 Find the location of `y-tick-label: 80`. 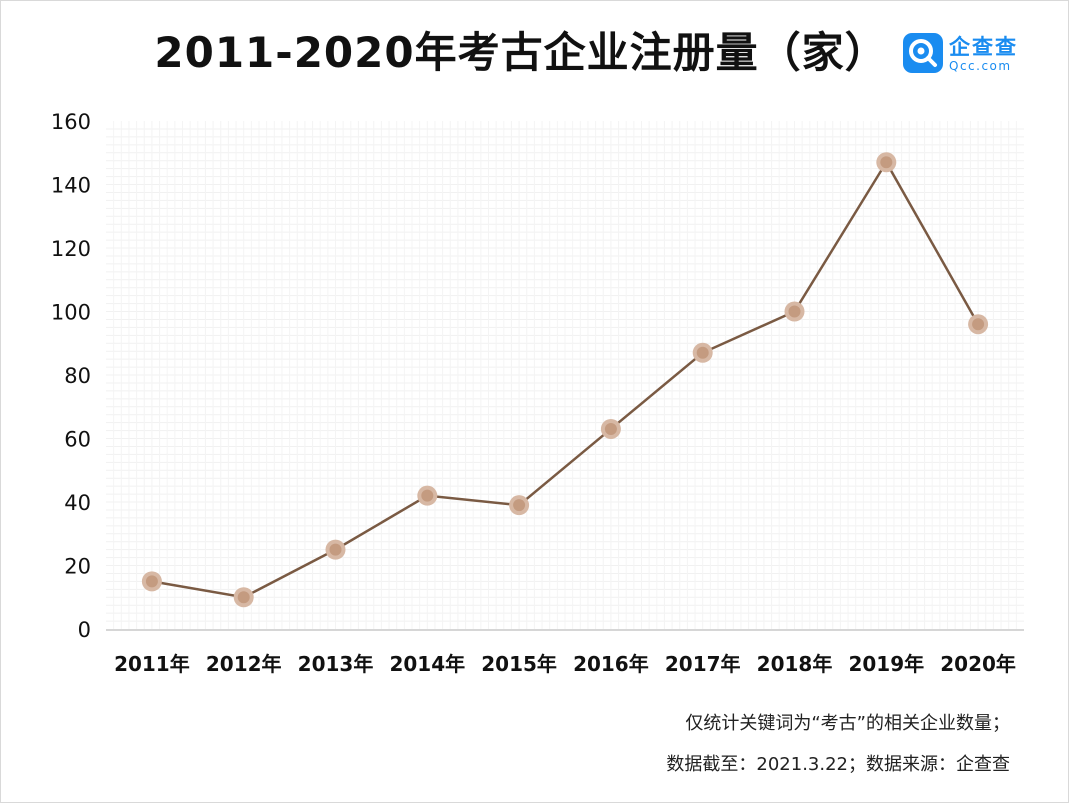

y-tick-label: 80 is located at coordinates (77, 376).